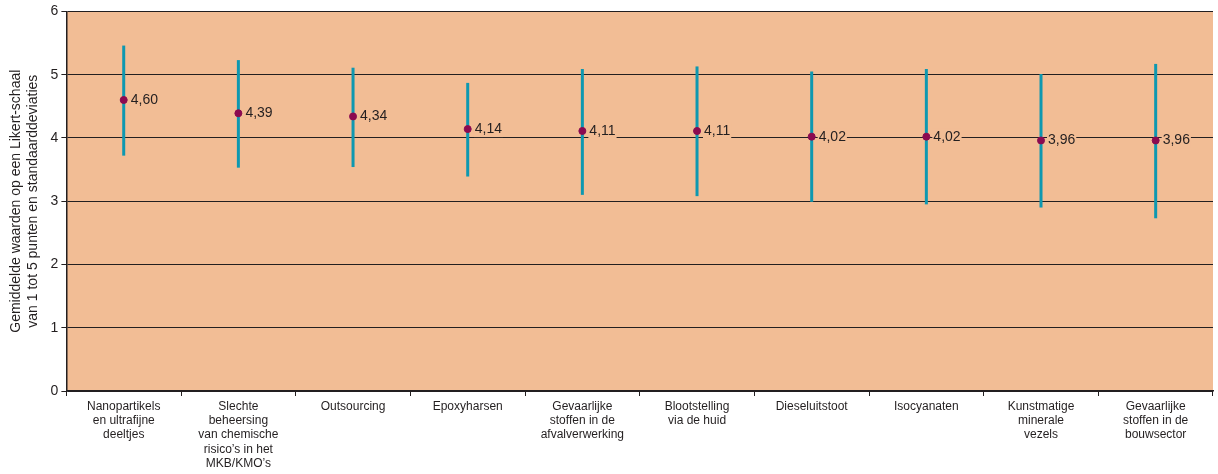  I want to click on x-tick-label: Kunstmatige minerale vezels, so click(1041, 420).